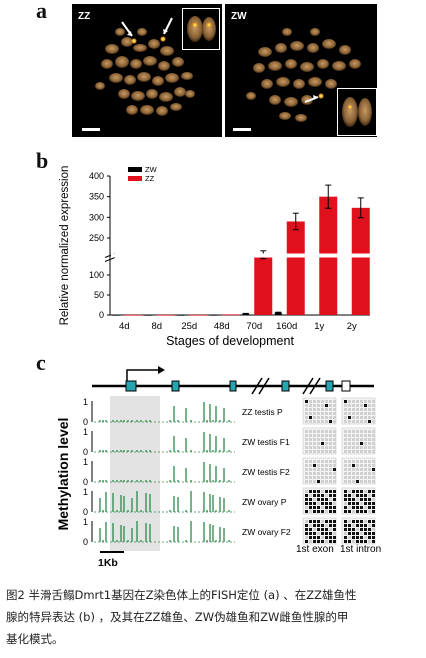 This screenshot has width=426, height=658. What do you see at coordinates (266, 472) in the screenshot?
I see `track-label: ZW testis F2` at bounding box center [266, 472].